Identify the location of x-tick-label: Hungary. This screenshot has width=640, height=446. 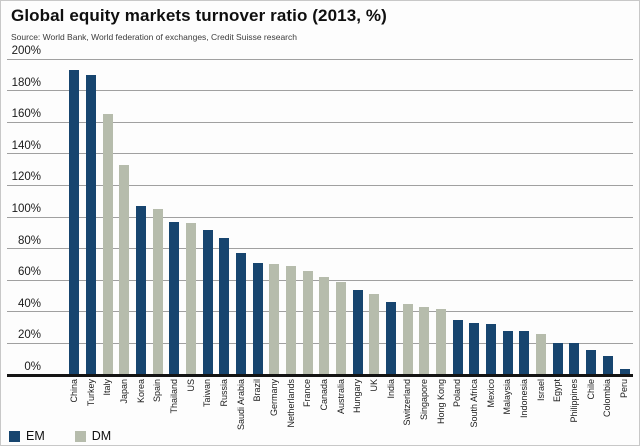
(357, 396).